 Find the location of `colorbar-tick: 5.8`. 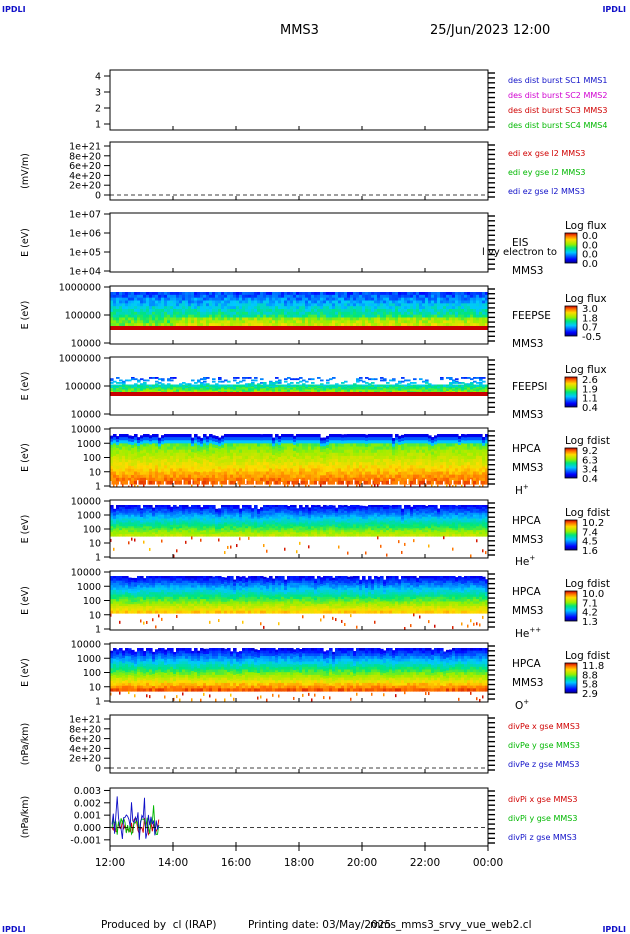

colorbar-tick: 5.8 is located at coordinates (590, 685).